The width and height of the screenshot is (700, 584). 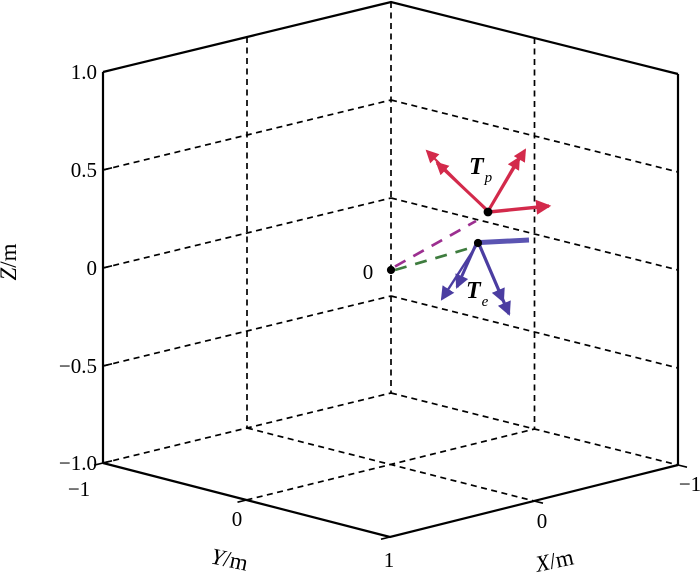 I want to click on x-tick-0: 0, so click(x=542, y=521).